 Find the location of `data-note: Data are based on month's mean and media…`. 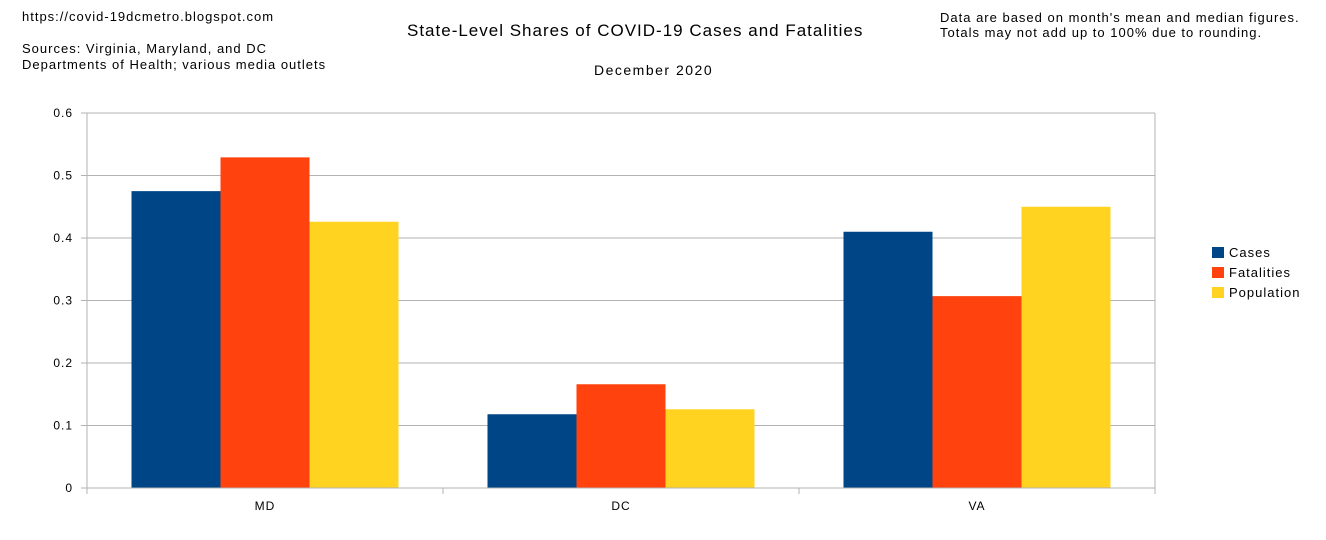

data-note: Data are based on month's mean and media… is located at coordinates (1120, 25).